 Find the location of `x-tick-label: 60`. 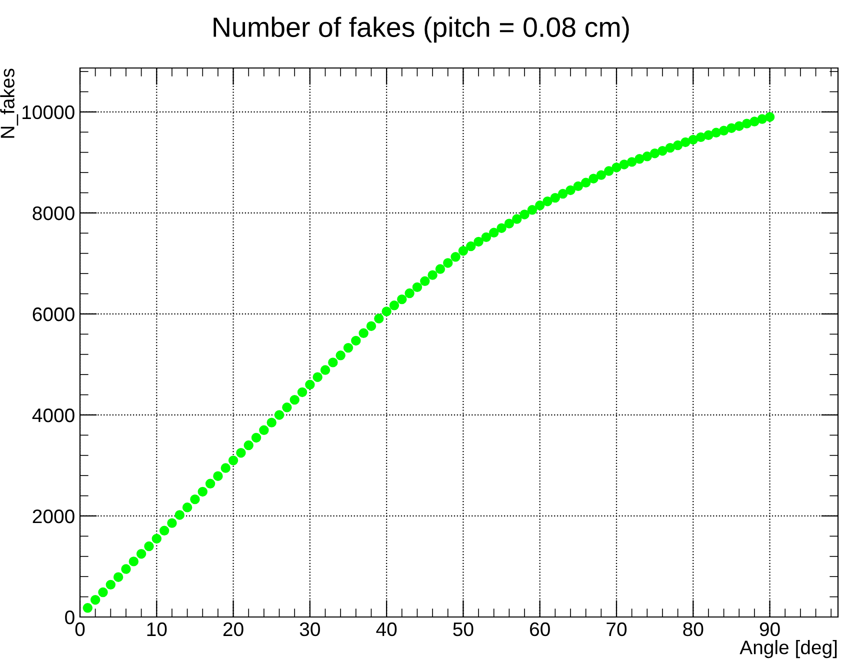

x-tick-label: 60 is located at coordinates (540, 629).